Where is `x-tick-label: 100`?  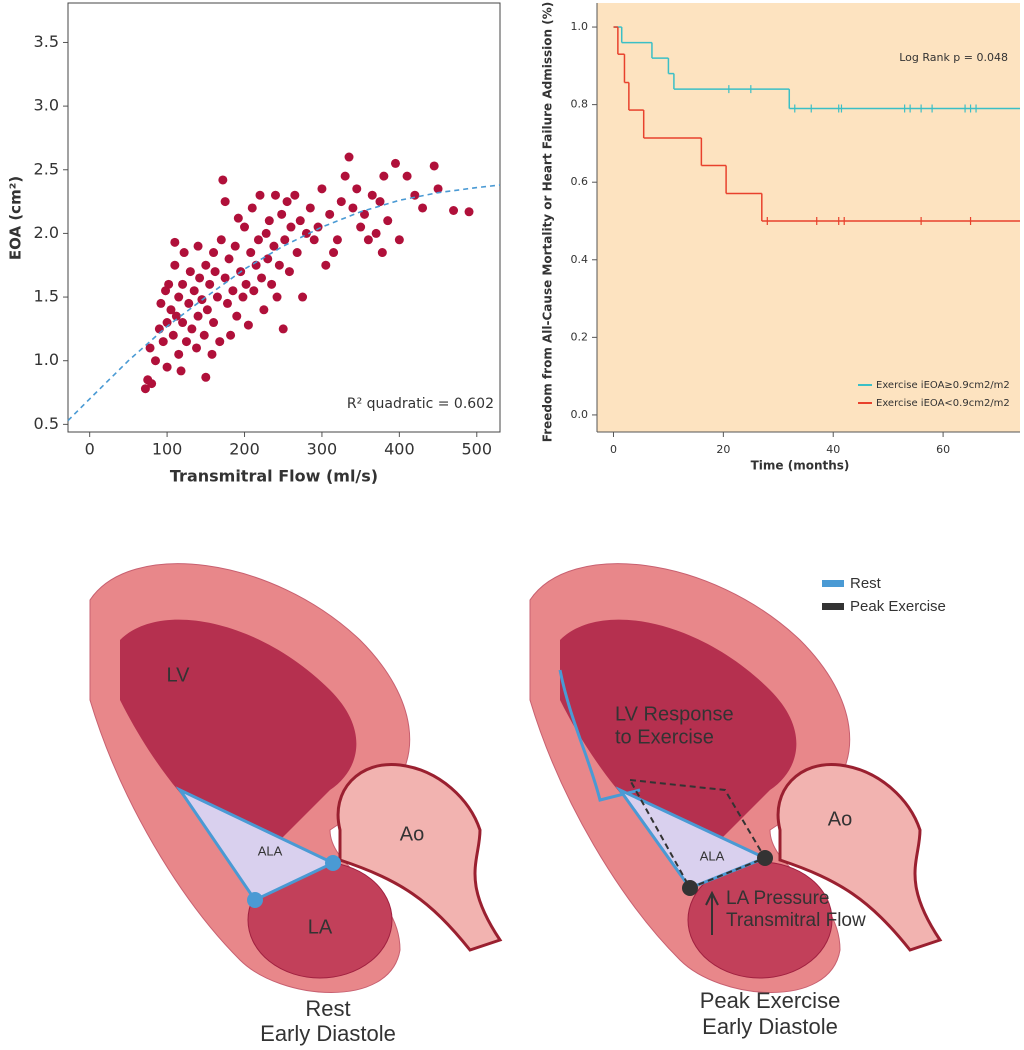 x-tick-label: 100 is located at coordinates (167, 449).